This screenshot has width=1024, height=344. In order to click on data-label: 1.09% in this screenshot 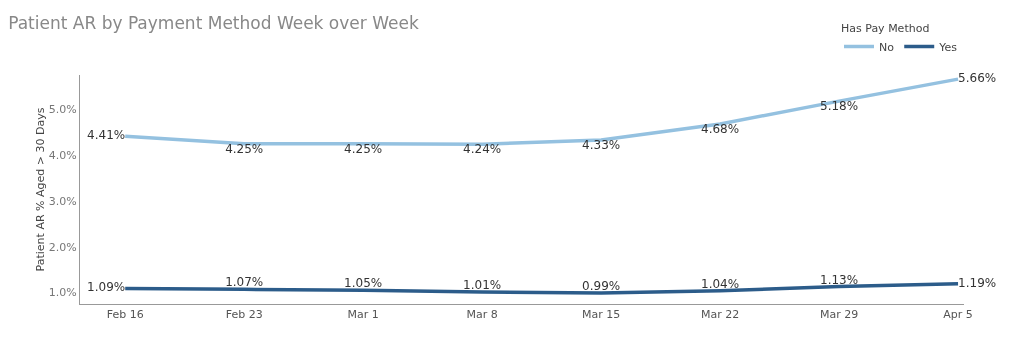, I will do `click(106, 287)`.